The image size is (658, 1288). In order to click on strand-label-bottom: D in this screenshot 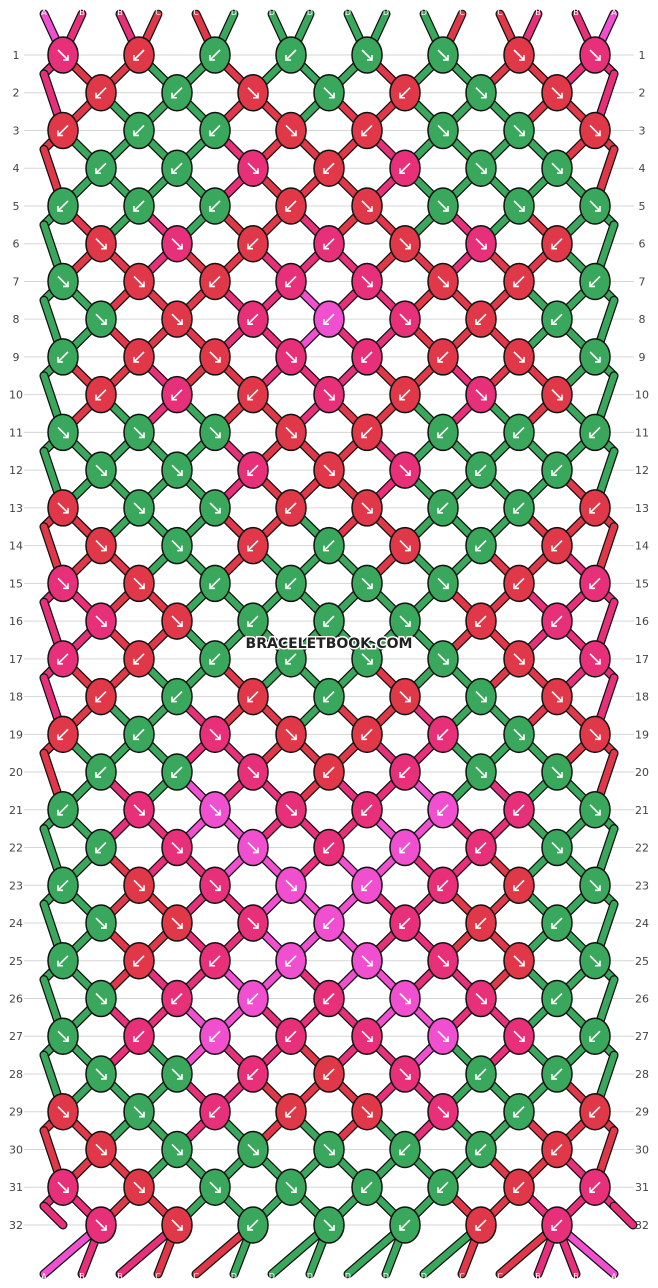, I will do `click(386, 1276)`.